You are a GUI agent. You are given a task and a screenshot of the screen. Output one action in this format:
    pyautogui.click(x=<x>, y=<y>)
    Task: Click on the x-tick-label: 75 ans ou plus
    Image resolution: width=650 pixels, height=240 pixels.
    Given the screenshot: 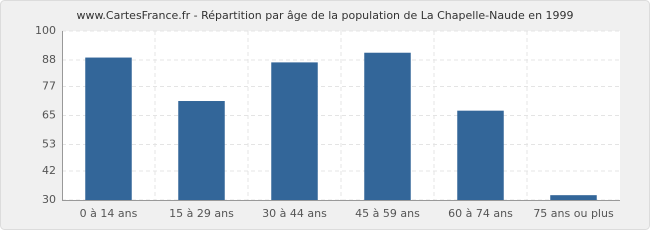 What is the action you would take?
    pyautogui.click(x=573, y=213)
    